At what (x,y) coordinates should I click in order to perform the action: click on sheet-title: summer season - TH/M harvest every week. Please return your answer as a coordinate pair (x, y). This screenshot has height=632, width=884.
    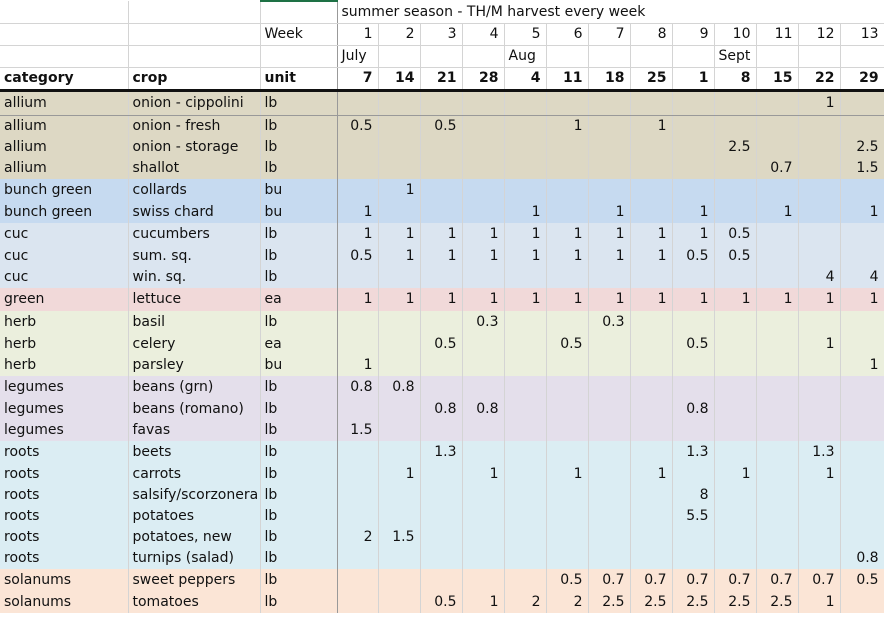
    Looking at the image, I should click on (610, 12).